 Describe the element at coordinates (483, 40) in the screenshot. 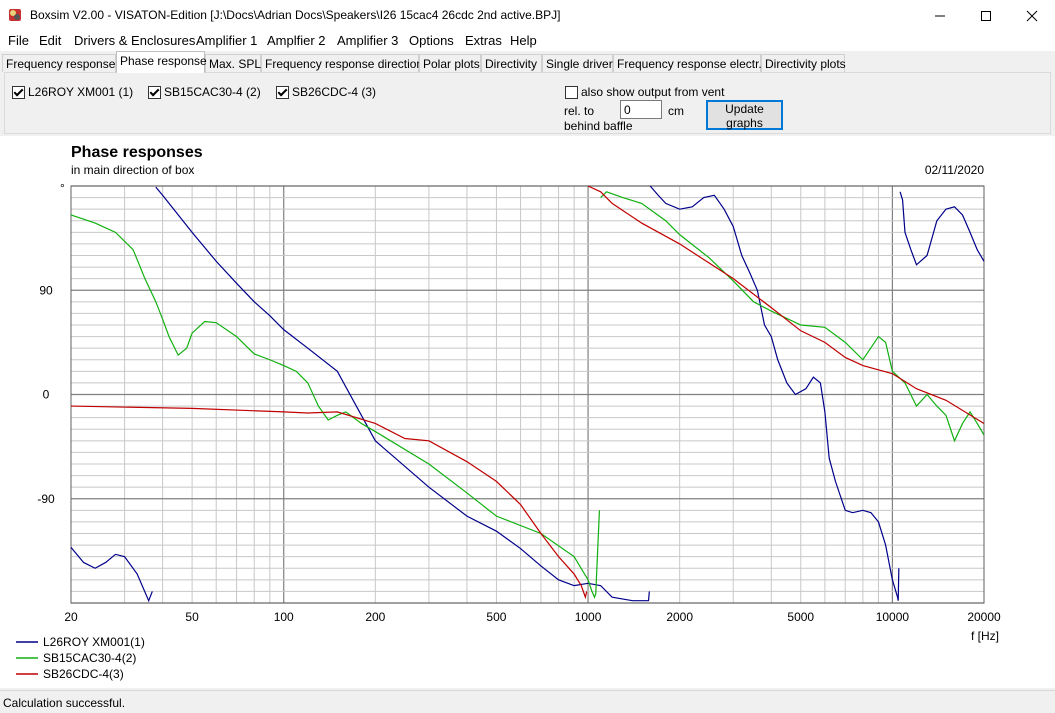

I see `menu-extras: Extras` at that location.